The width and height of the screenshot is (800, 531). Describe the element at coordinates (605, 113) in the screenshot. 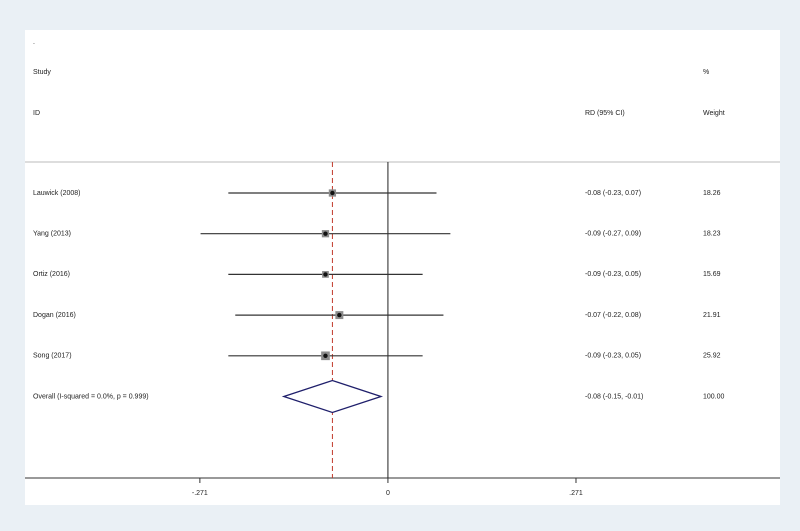

I see `column-header: RD (95% CI)` at that location.